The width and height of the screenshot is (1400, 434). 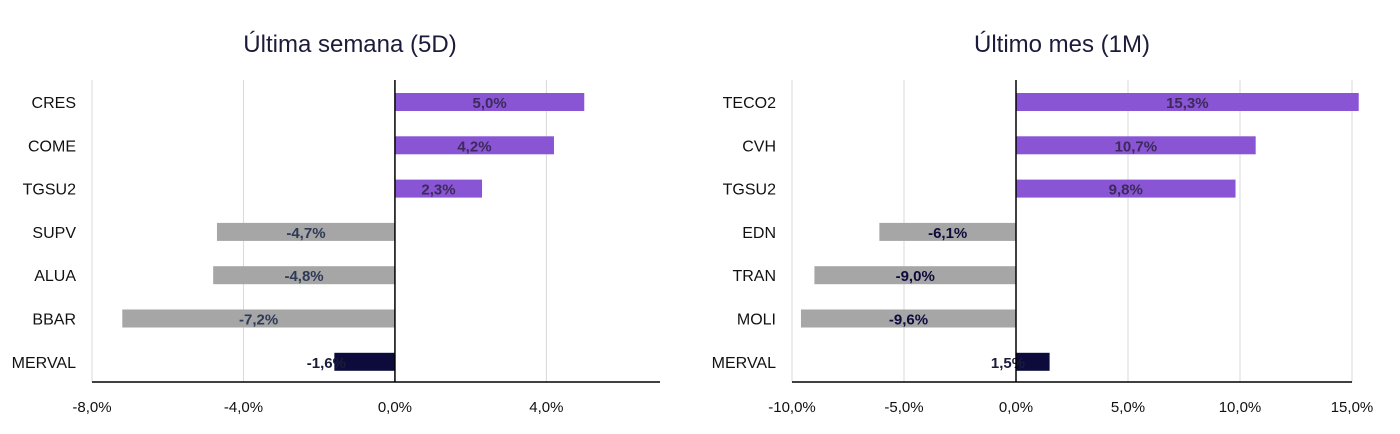 I want to click on data-label: -7,2%, so click(x=258, y=320).